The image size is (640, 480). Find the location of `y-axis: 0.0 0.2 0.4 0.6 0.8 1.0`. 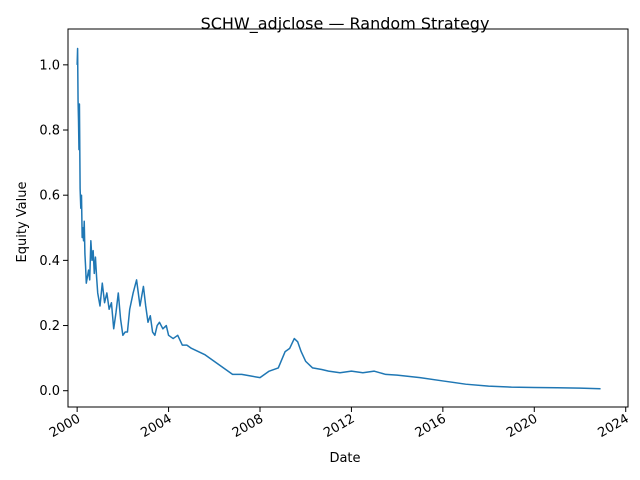

y-axis: 0.0 0.2 0.4 0.6 0.8 1.0 is located at coordinates (53, 228).